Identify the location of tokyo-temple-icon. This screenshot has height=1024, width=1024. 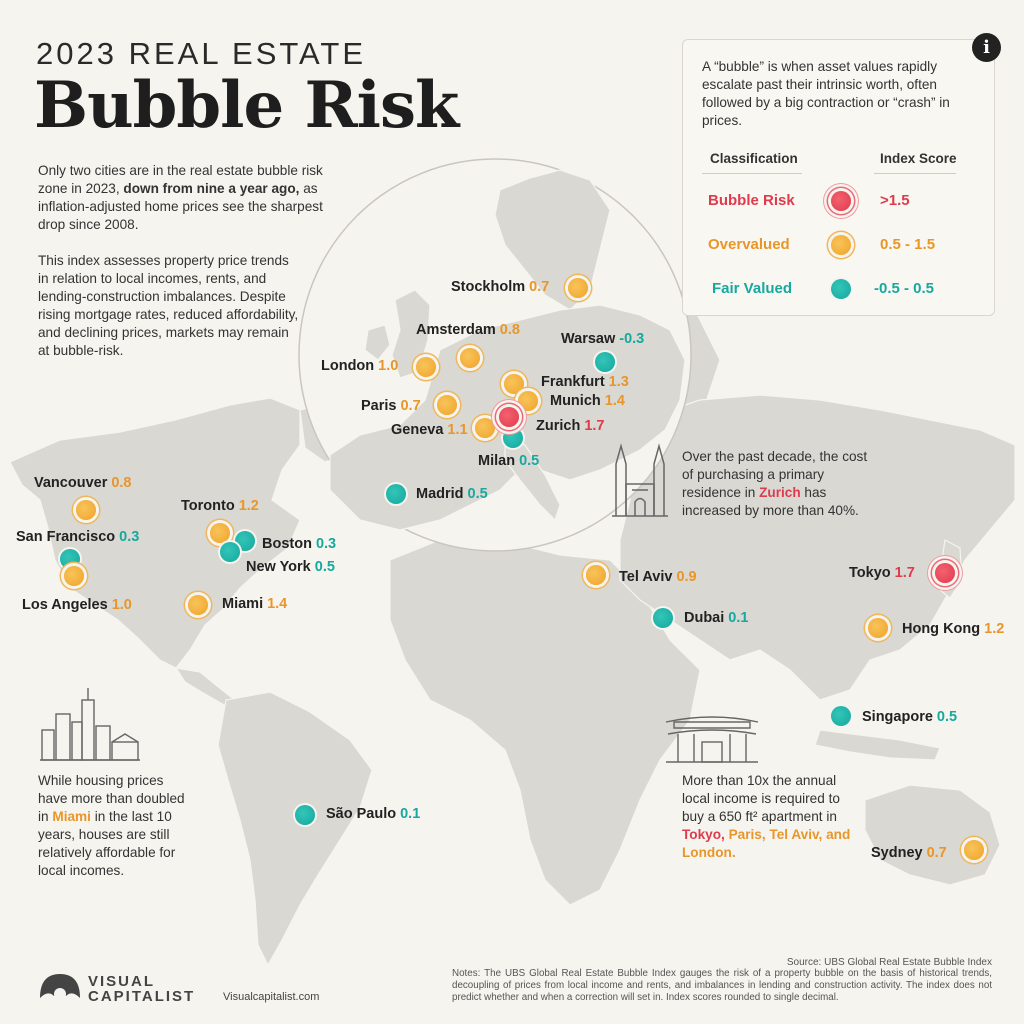
(712, 739).